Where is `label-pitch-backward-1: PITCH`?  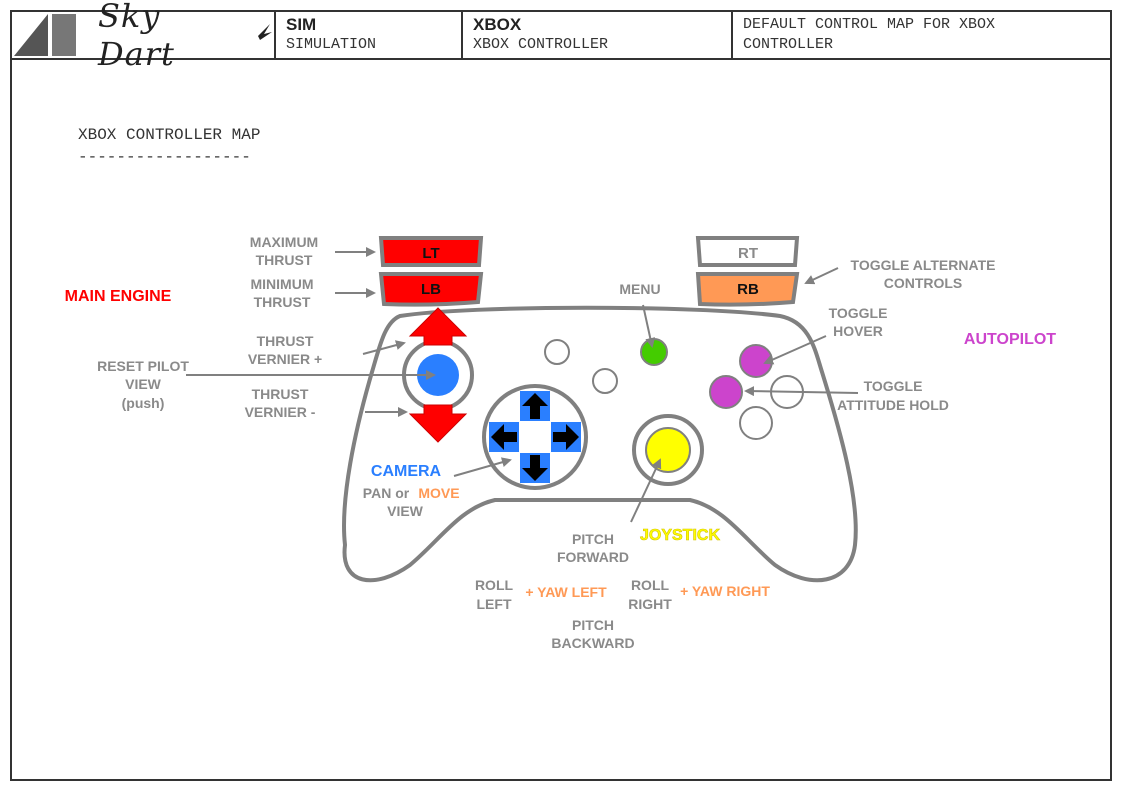
label-pitch-backward-1: PITCH is located at coordinates (593, 625).